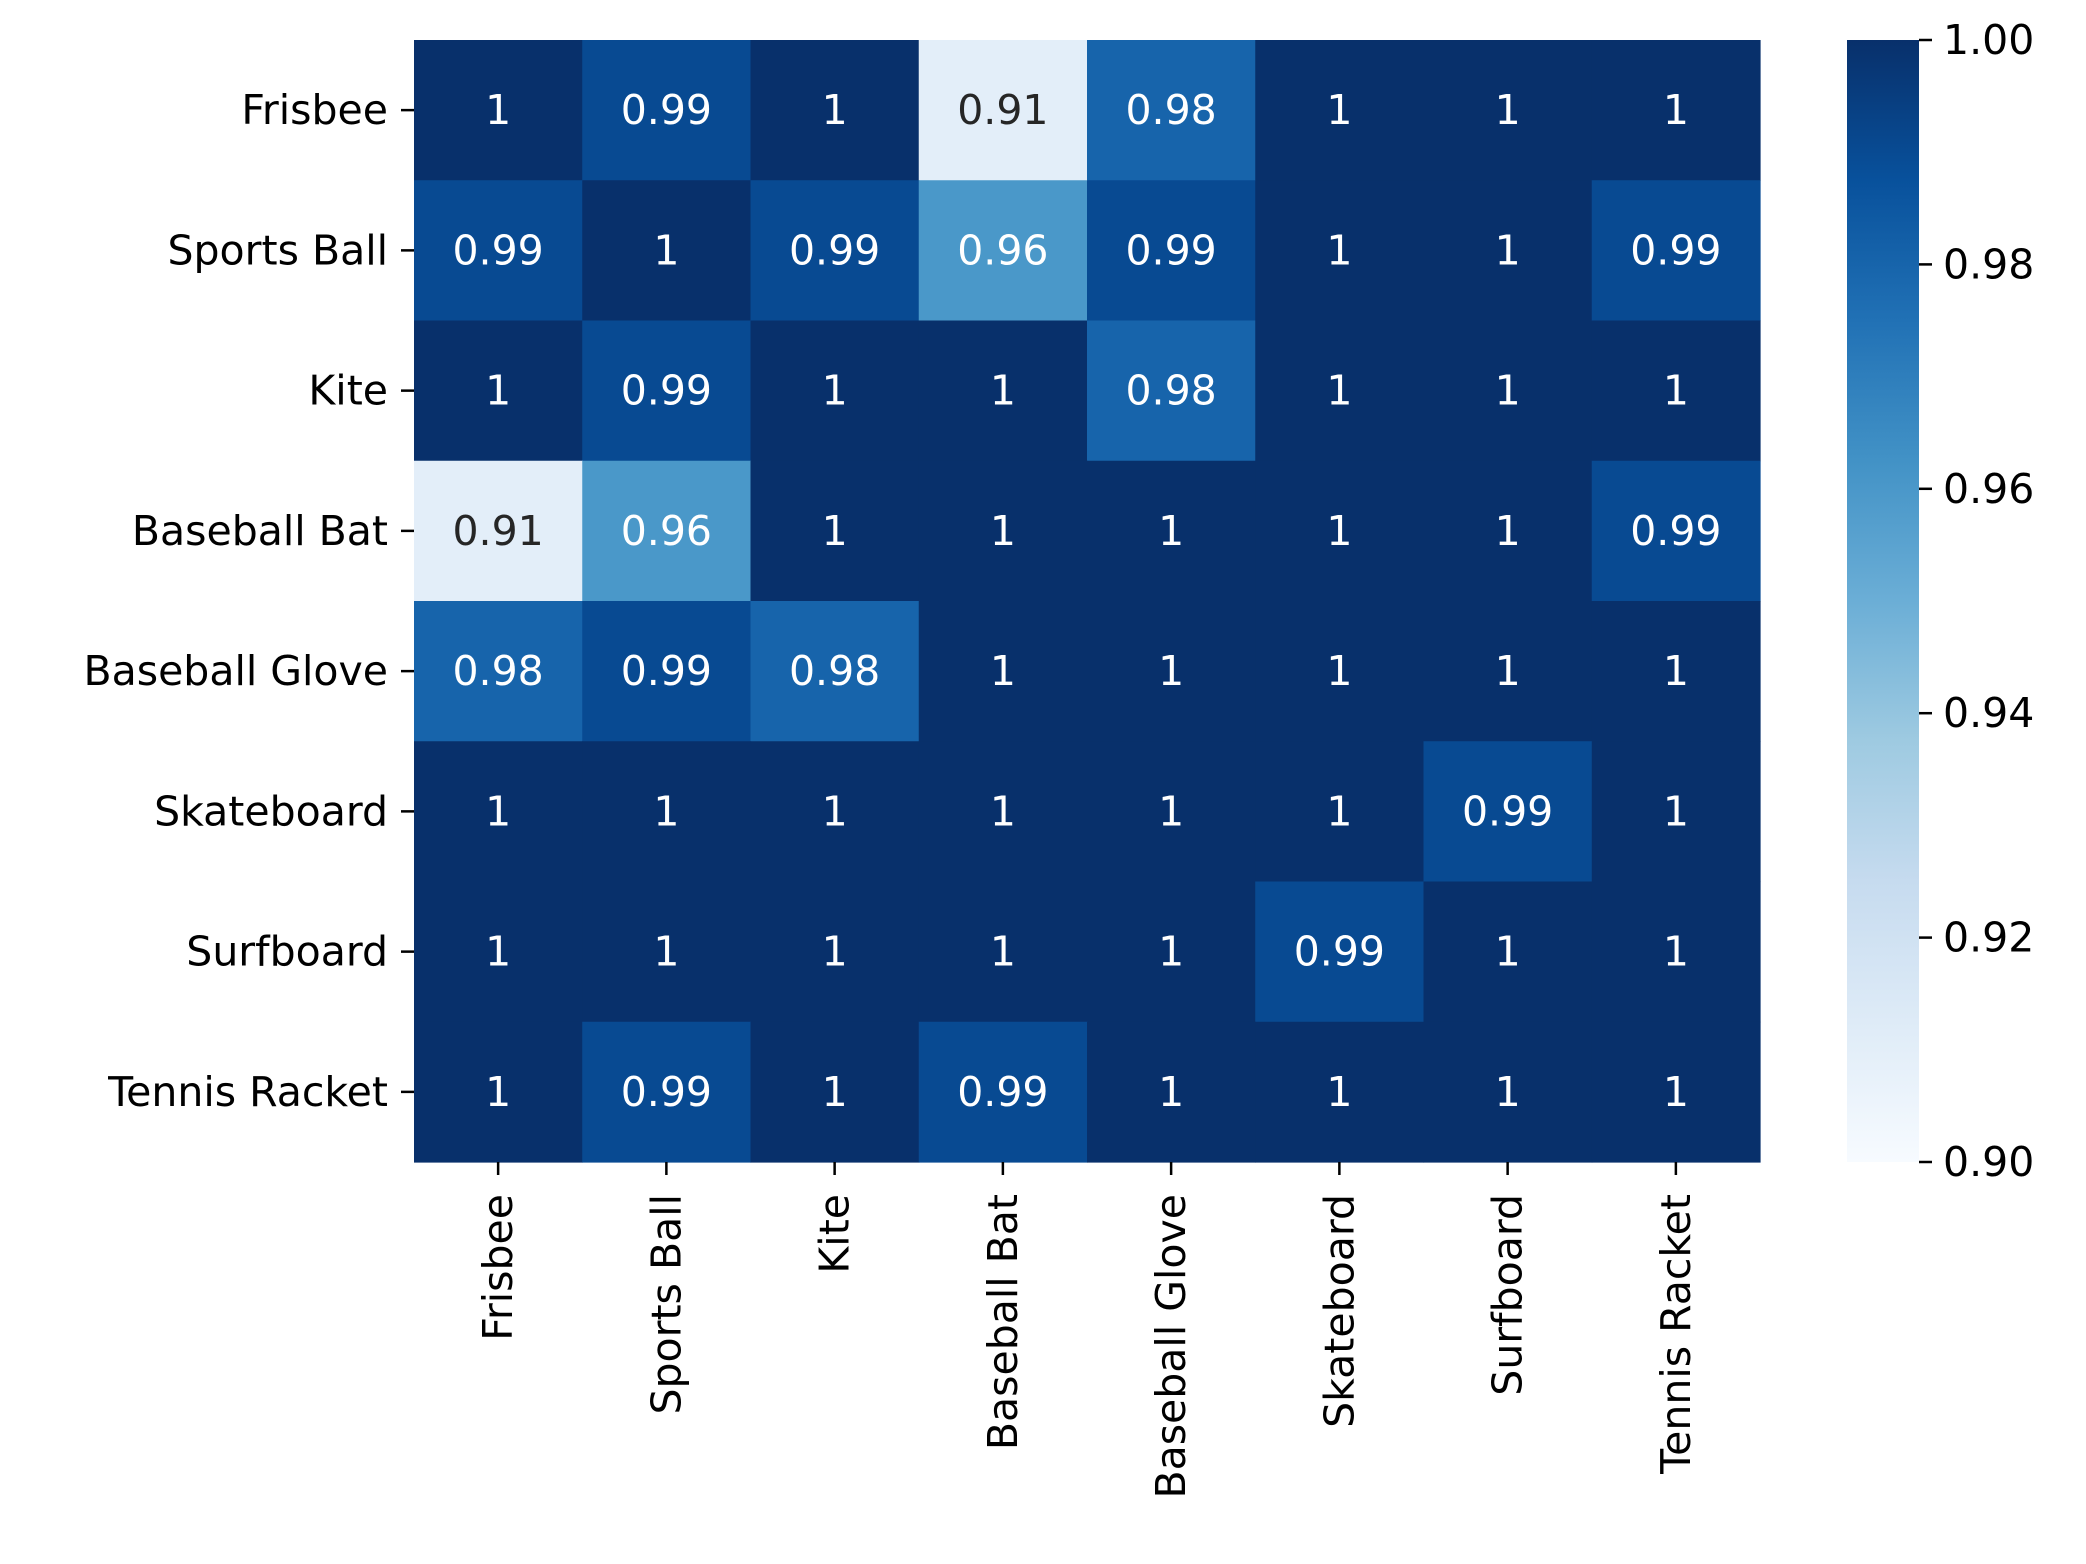  What do you see at coordinates (1171, 251) in the screenshot?
I see `heatmap-cell-r1-c4` at bounding box center [1171, 251].